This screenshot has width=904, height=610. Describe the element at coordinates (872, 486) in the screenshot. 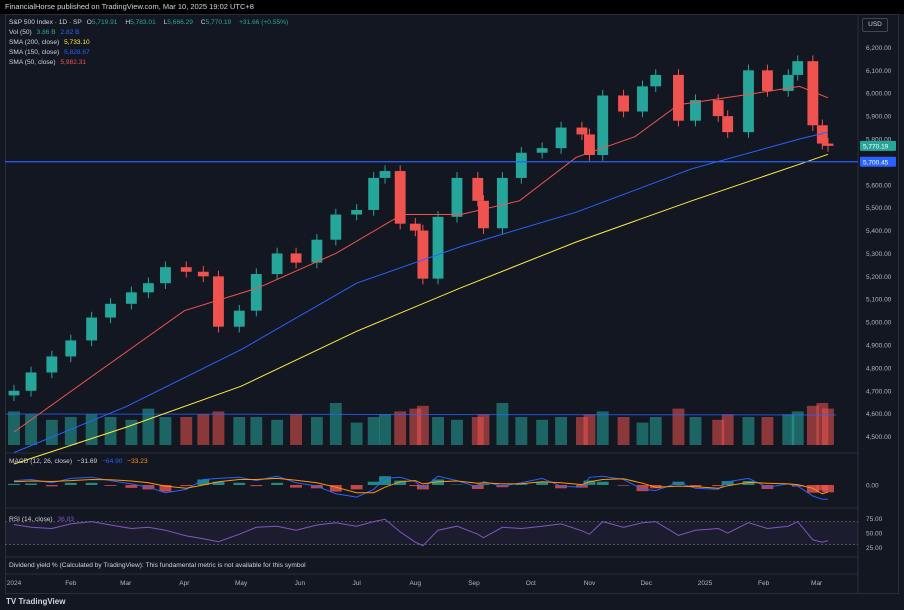

I see `macd-y-tick-label: 0.00` at that location.